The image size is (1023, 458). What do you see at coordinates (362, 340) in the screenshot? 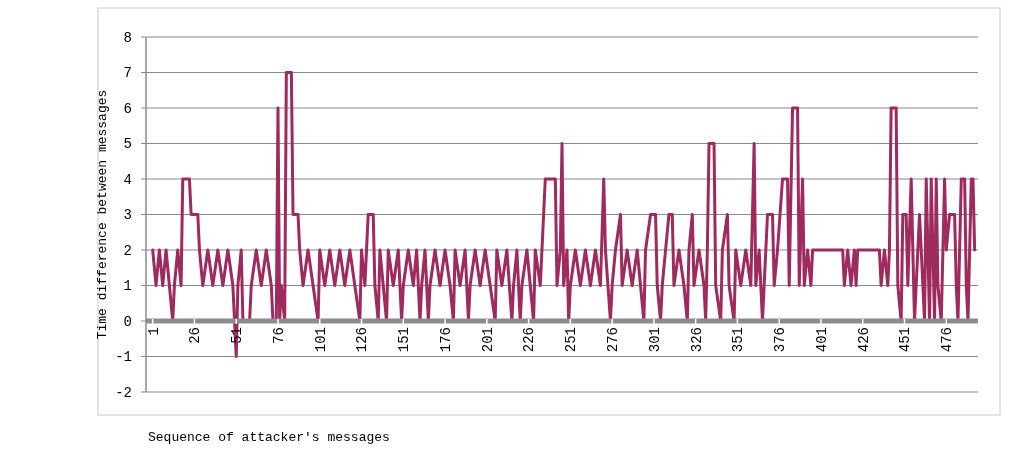
I see `x-tick-label: 126` at bounding box center [362, 340].